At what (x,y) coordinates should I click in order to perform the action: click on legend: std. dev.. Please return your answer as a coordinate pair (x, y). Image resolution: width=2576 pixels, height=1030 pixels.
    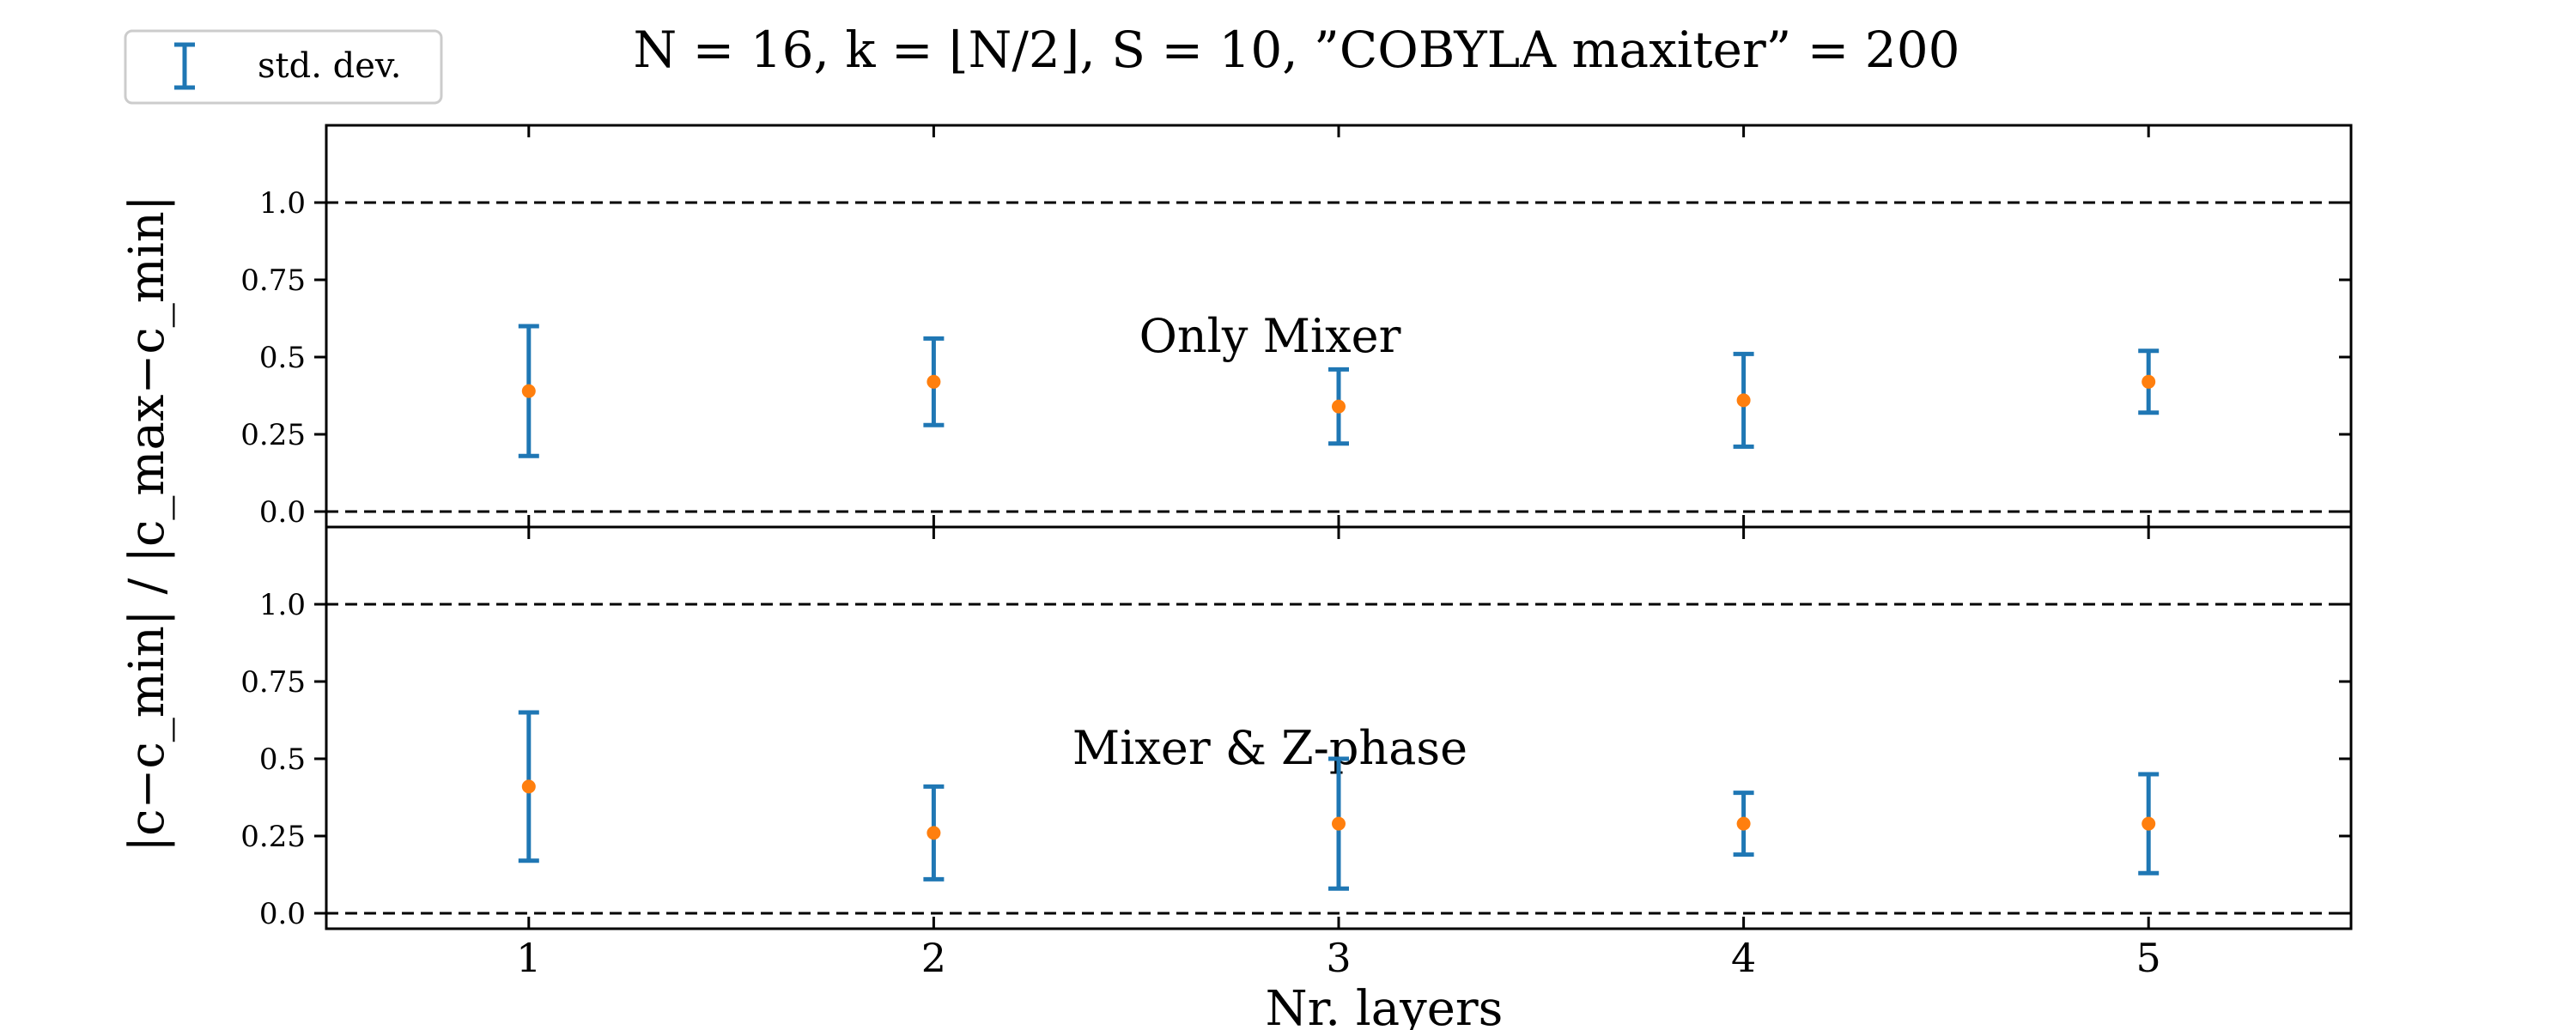
    Looking at the image, I should click on (283, 67).